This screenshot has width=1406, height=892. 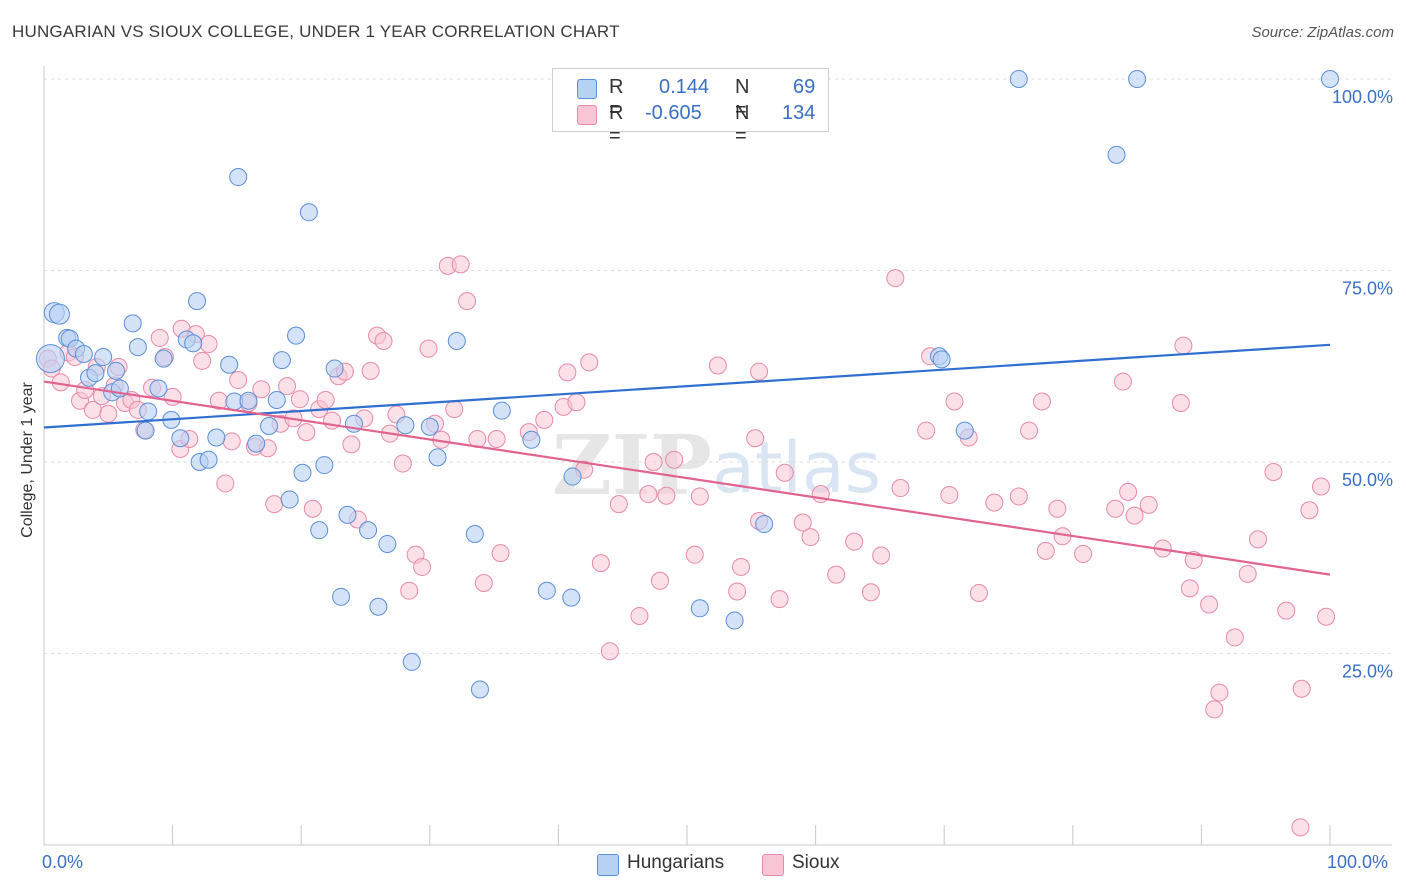 What do you see at coordinates (773, 865) in the screenshot?
I see `bottom-legend-swatch-sioux` at bounding box center [773, 865].